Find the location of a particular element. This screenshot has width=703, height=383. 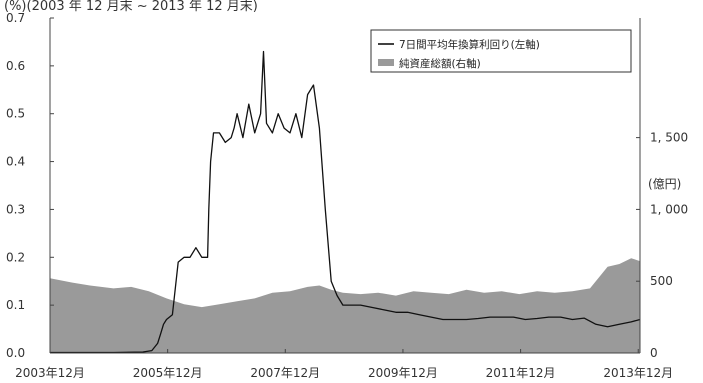

left-tick-label: 0.5 is located at coordinates (15, 114).